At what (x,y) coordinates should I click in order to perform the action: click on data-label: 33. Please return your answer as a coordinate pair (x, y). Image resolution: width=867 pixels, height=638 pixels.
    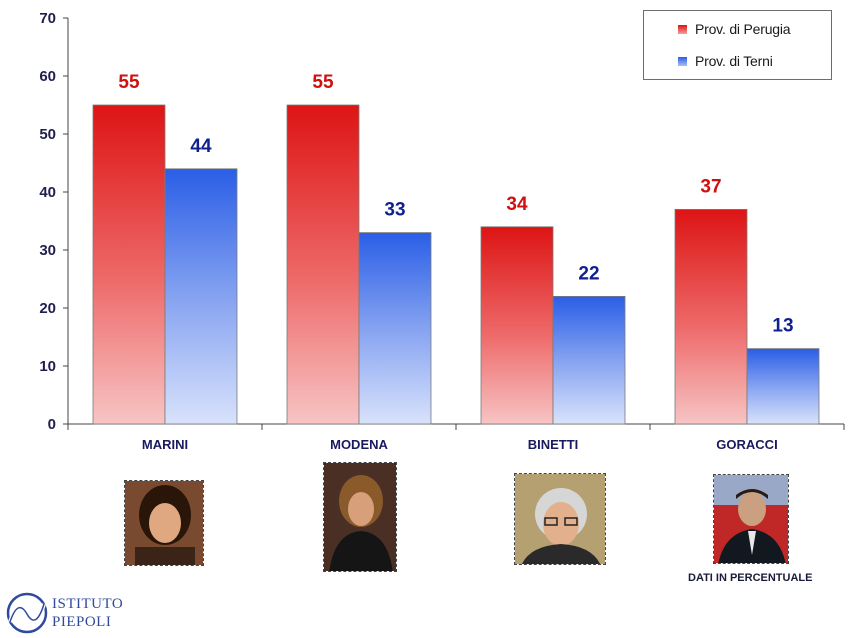
    Looking at the image, I should click on (394, 210).